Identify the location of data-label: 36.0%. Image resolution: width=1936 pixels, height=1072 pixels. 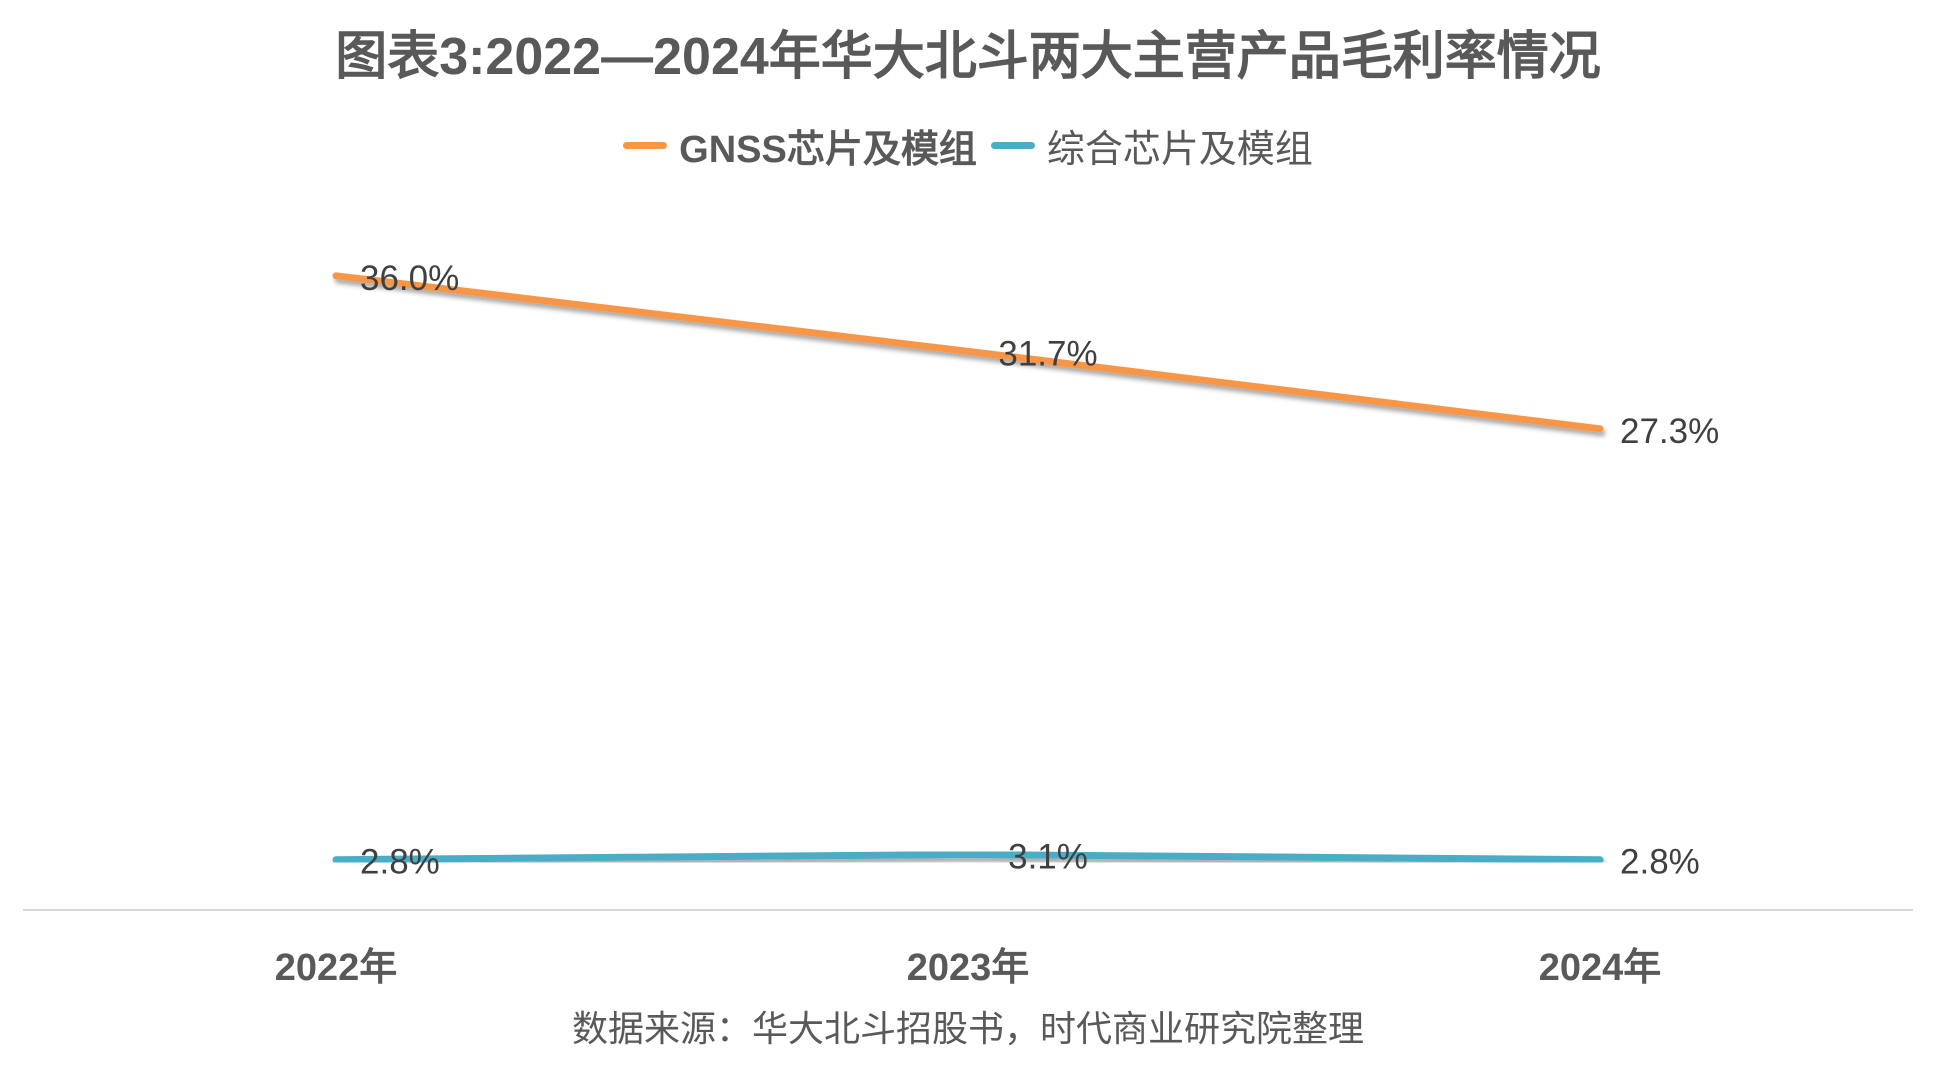
(409, 278).